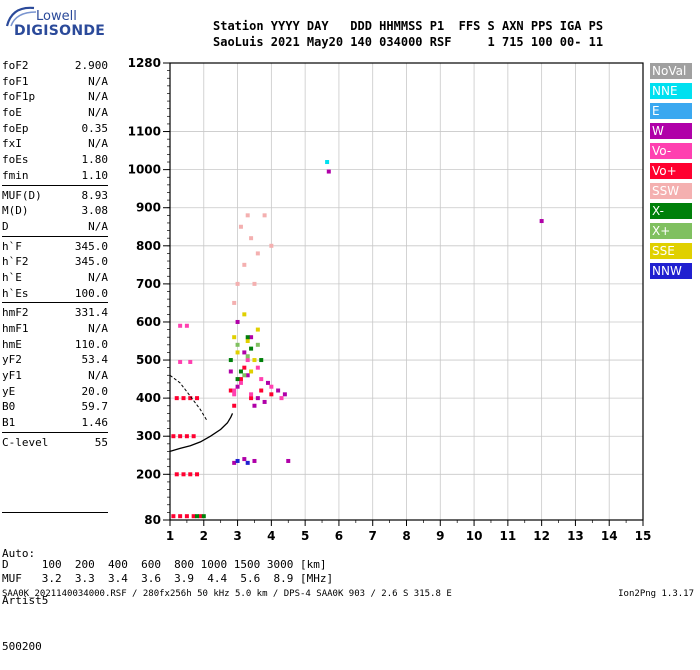 The image size is (700, 670). I want to click on param-value: 1.46, so click(95, 423).